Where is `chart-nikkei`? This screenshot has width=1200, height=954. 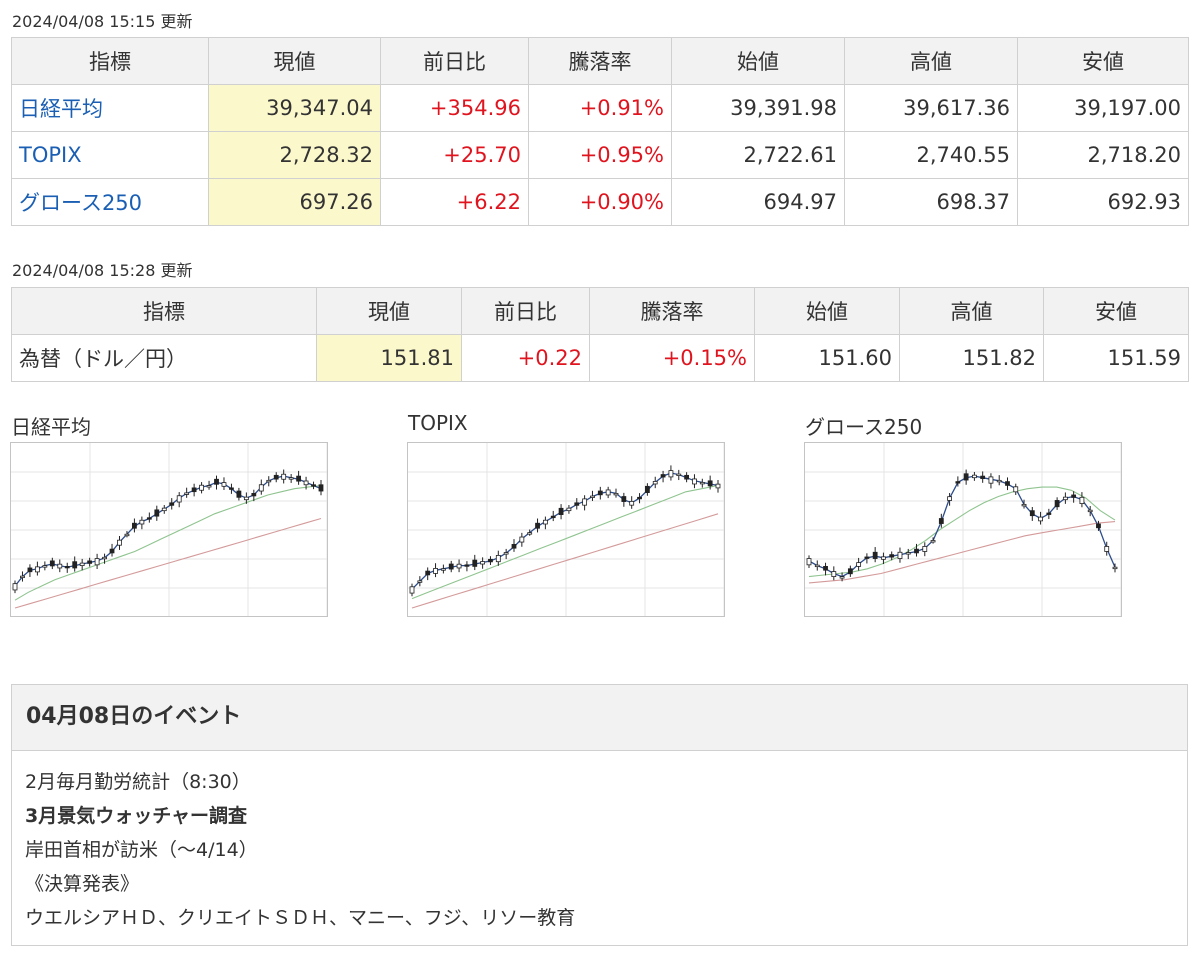
chart-nikkei is located at coordinates (169, 529).